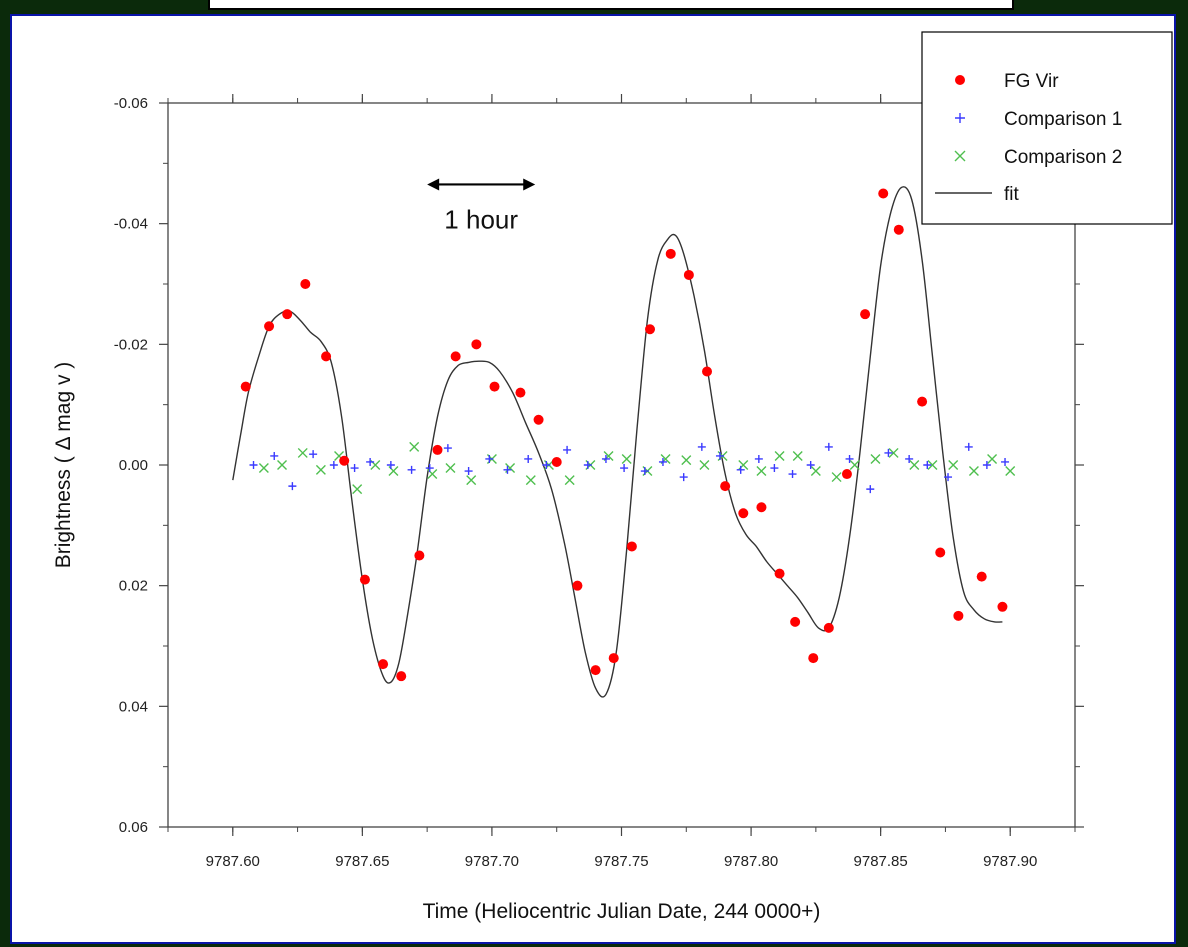 The image size is (1188, 947). What do you see at coordinates (1063, 119) in the screenshot?
I see `legend-label-comparison-1: Comparison 1` at bounding box center [1063, 119].